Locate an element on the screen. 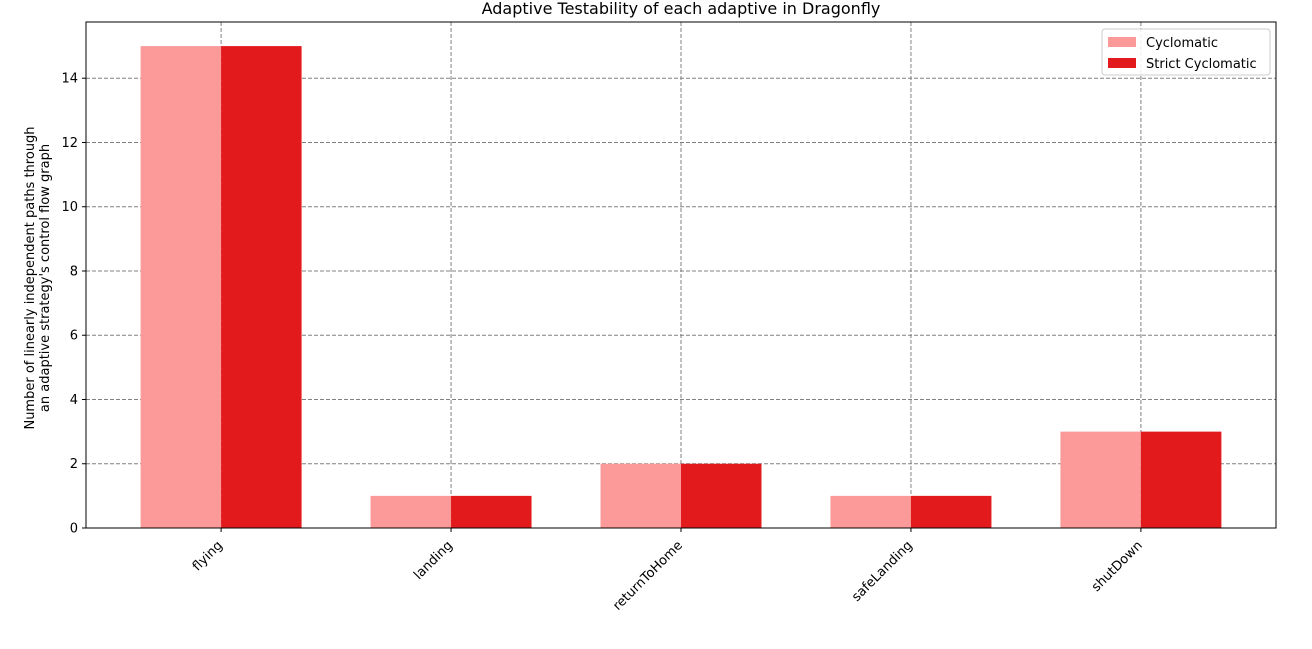 The image size is (1312, 649). bar-cyclomatic-flying is located at coordinates (181, 287).